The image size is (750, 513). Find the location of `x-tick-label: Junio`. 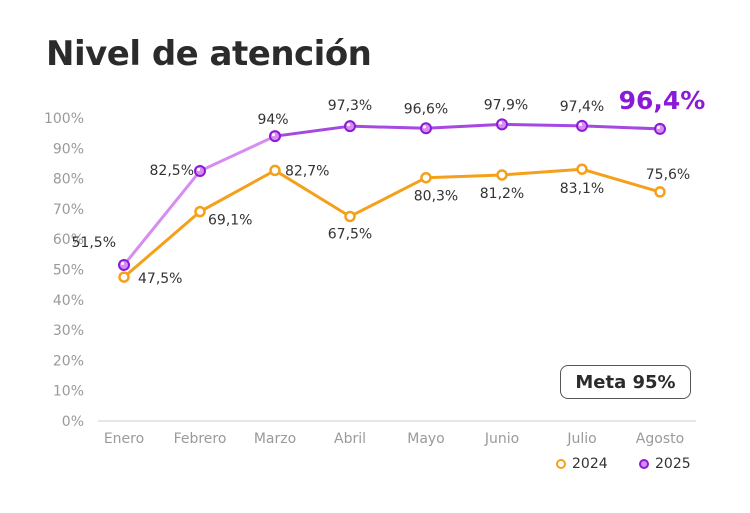

x-tick-label: Junio is located at coordinates (501, 439).